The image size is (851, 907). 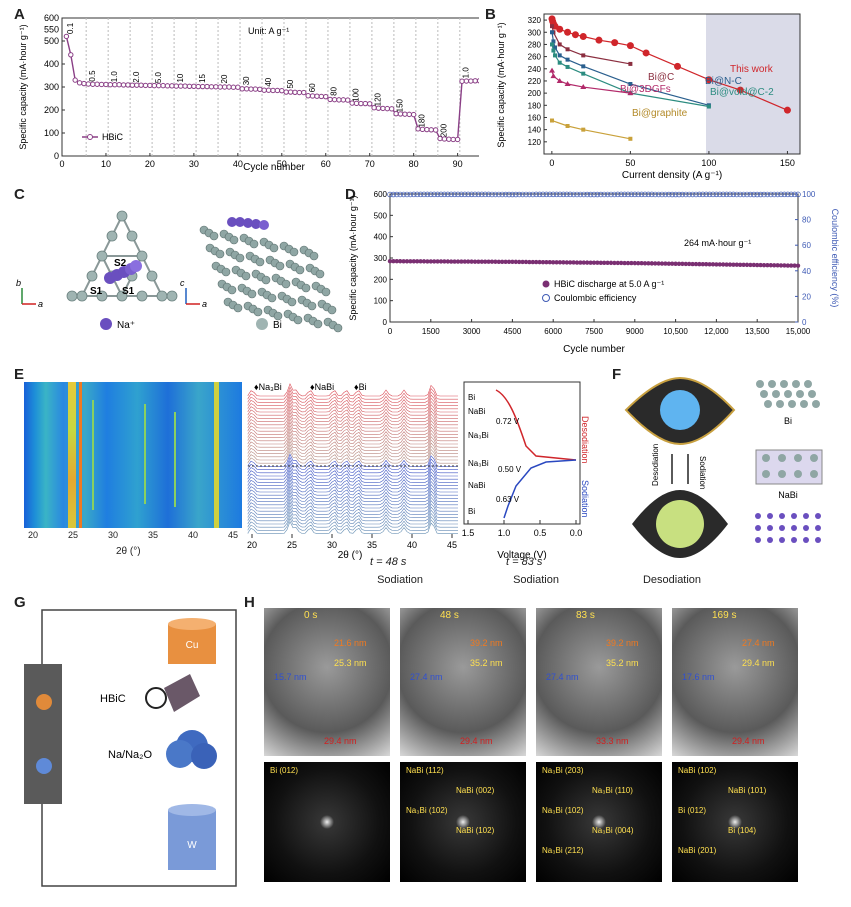 What do you see at coordinates (660, 113) in the screenshot?
I see `series-label-bi-graphite: Bi@graphite` at bounding box center [660, 113].